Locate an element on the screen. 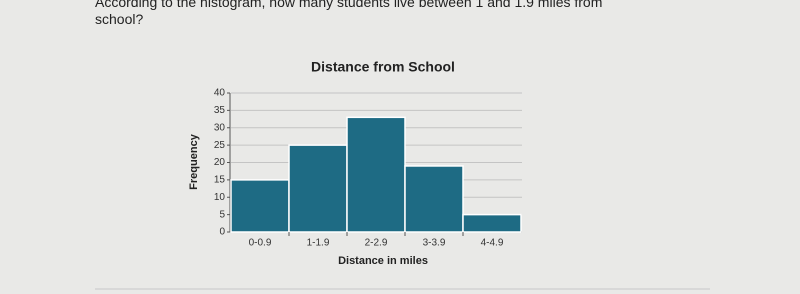  y-tick-label: 40 is located at coordinates (220, 93).